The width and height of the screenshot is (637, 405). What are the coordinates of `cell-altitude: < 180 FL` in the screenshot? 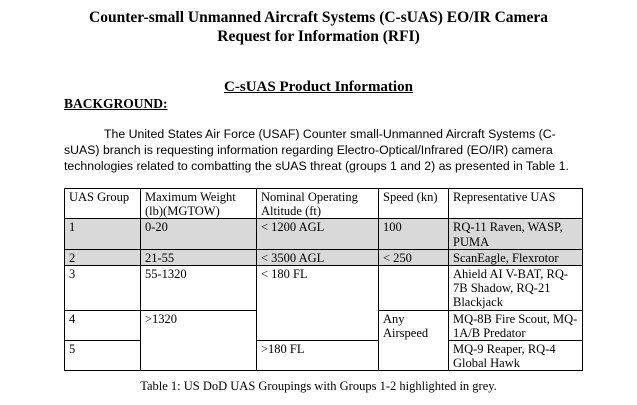 It's located at (317, 303).